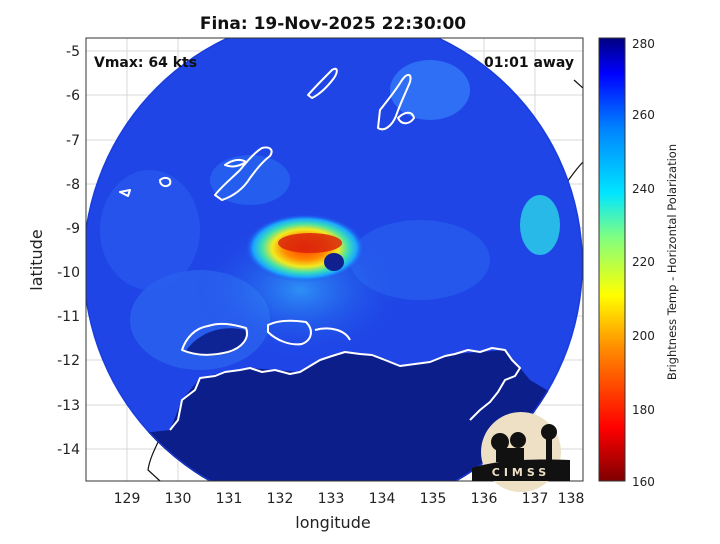 The image size is (720, 544). What do you see at coordinates (36, 259) in the screenshot?
I see `y-axis-label: latitude` at bounding box center [36, 259].